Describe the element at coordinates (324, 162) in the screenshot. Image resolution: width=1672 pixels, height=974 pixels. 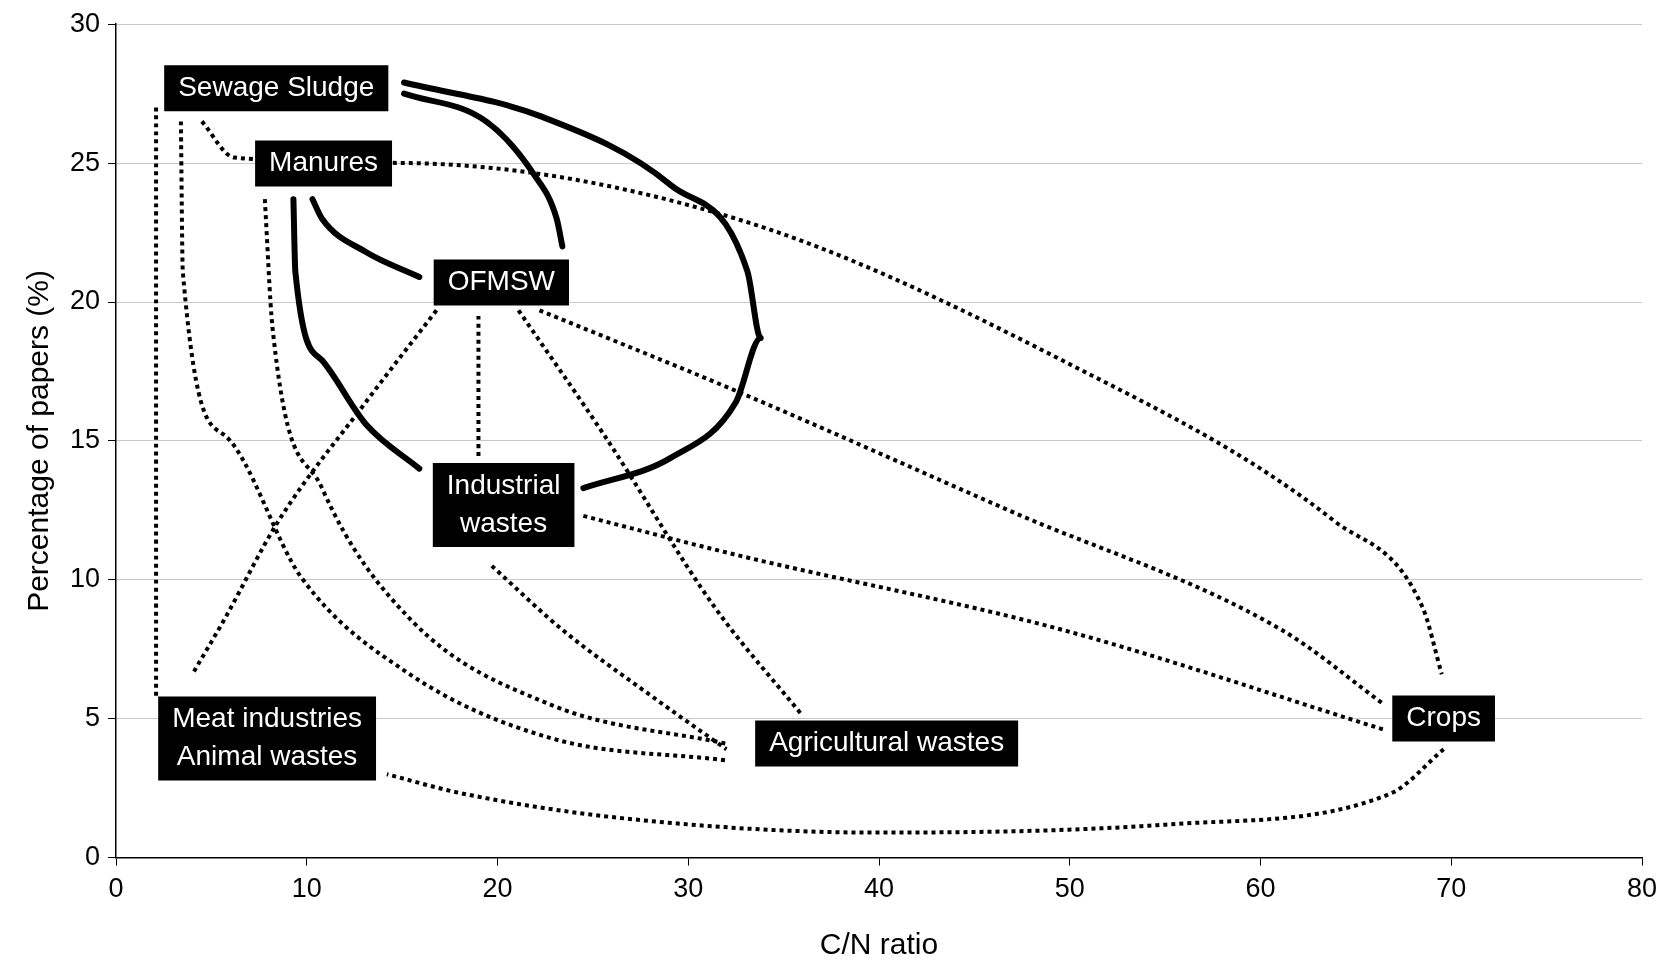
I see `annotation: Manures` at that location.